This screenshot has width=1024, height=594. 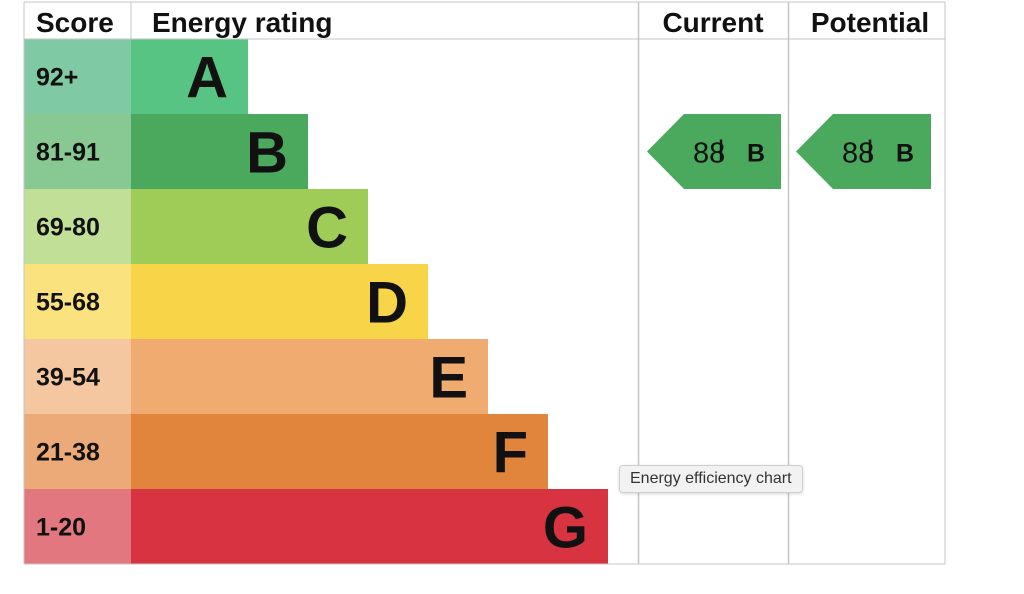 I want to click on score-range-a: 92+, so click(x=57, y=78).